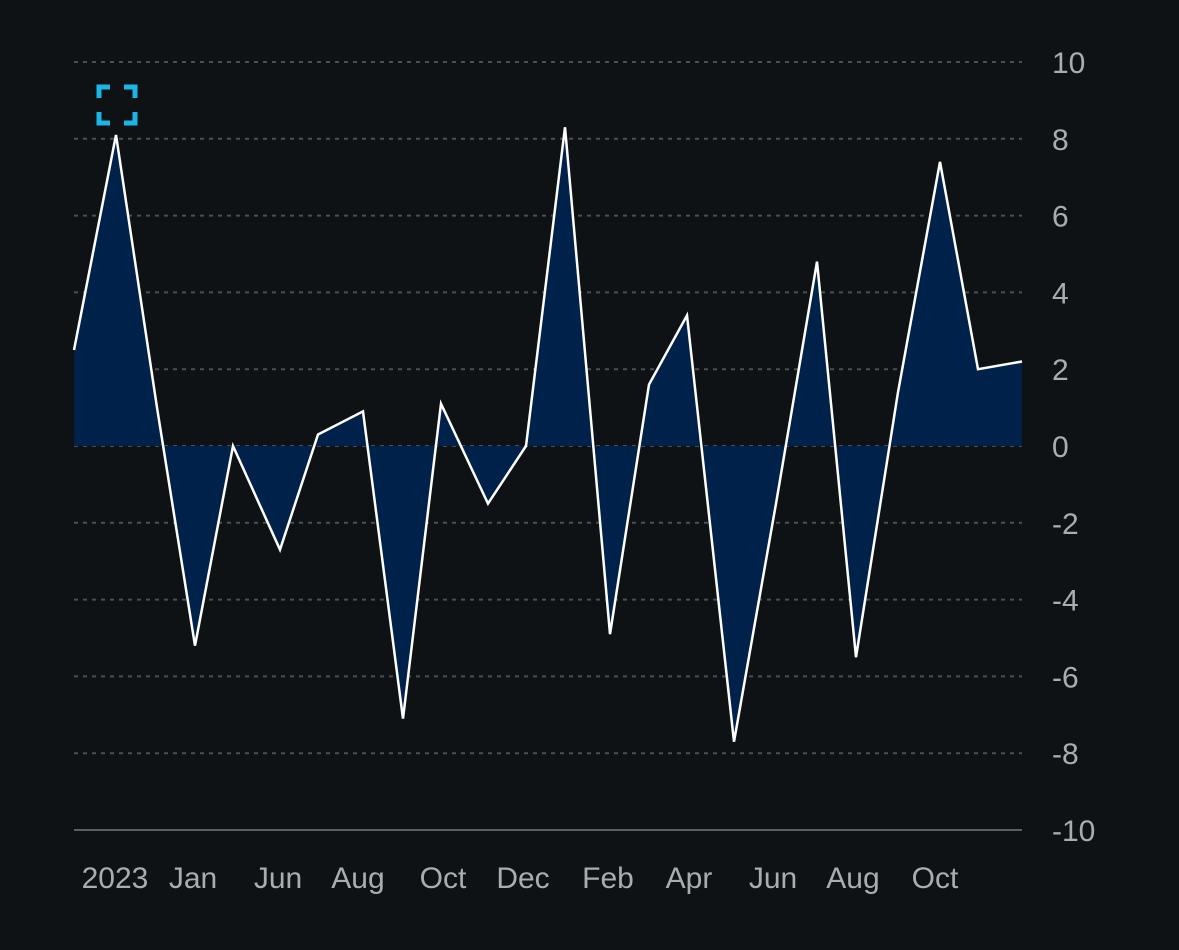 Image resolution: width=1179 pixels, height=950 pixels. I want to click on x-tick-label: 2023, so click(115, 878).